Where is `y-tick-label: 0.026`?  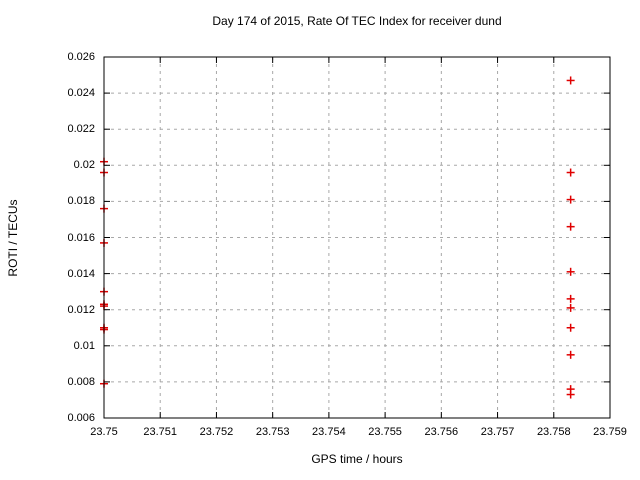
y-tick-label: 0.026 is located at coordinates (81, 57).